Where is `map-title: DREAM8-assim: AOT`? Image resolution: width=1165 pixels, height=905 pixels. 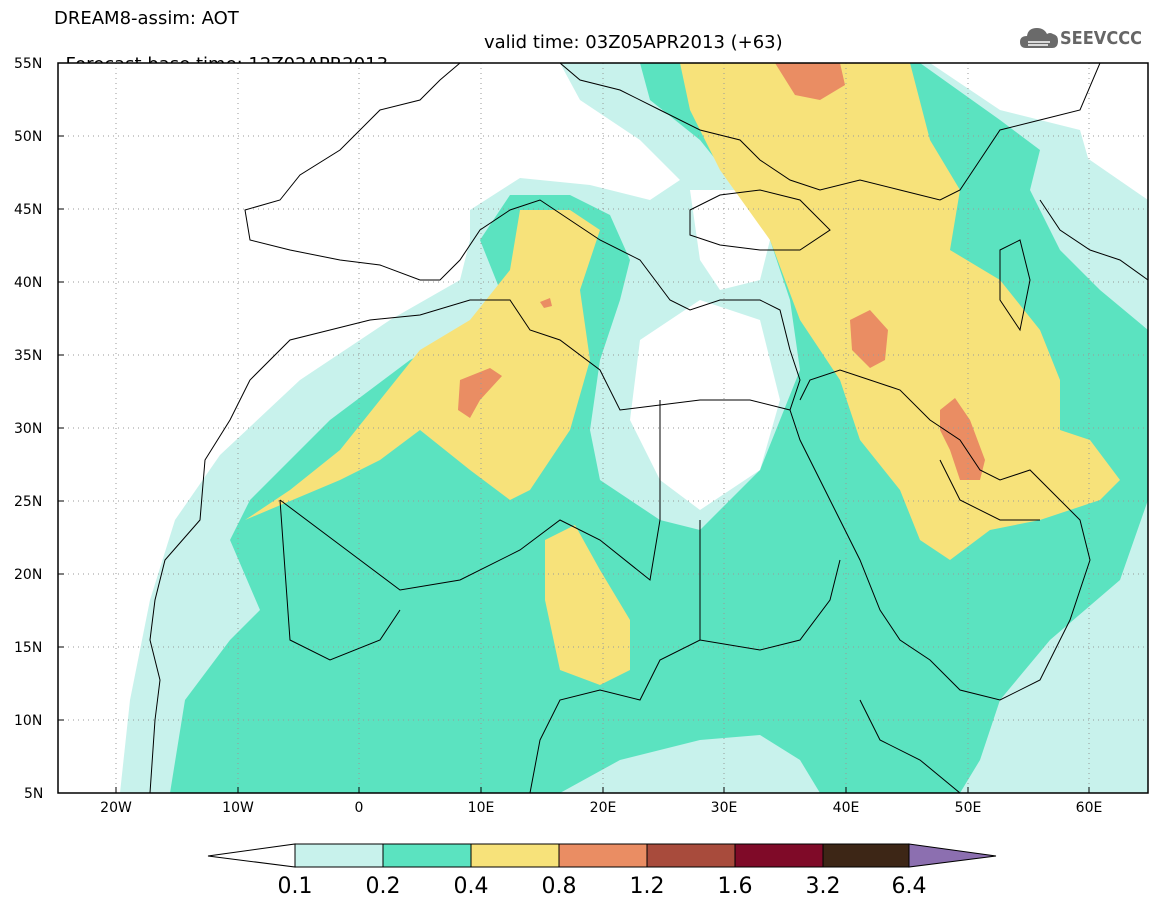 map-title: DREAM8-assim: AOT is located at coordinates (146, 18).